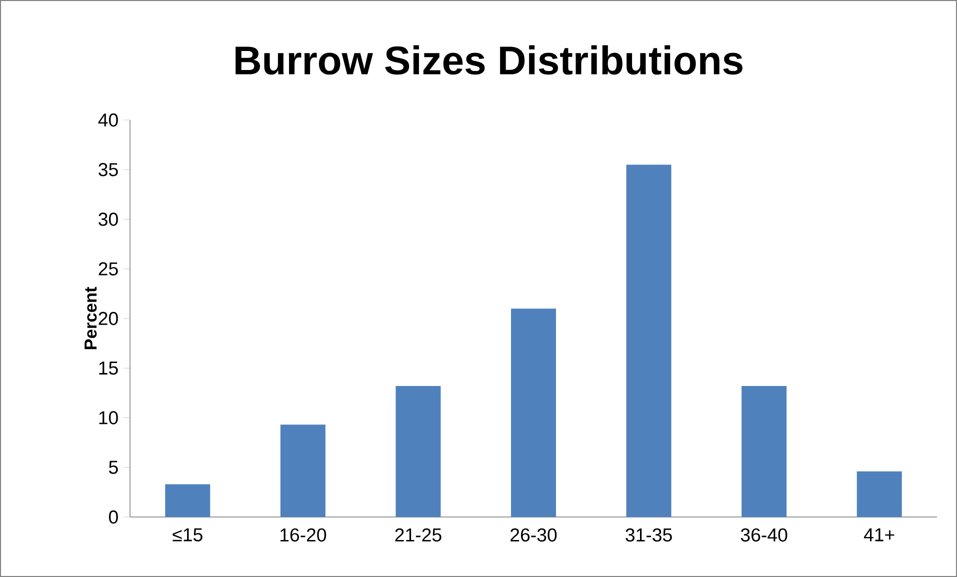 This screenshot has width=957, height=577. What do you see at coordinates (108, 417) in the screenshot?
I see `y-tick-label: 10` at bounding box center [108, 417].